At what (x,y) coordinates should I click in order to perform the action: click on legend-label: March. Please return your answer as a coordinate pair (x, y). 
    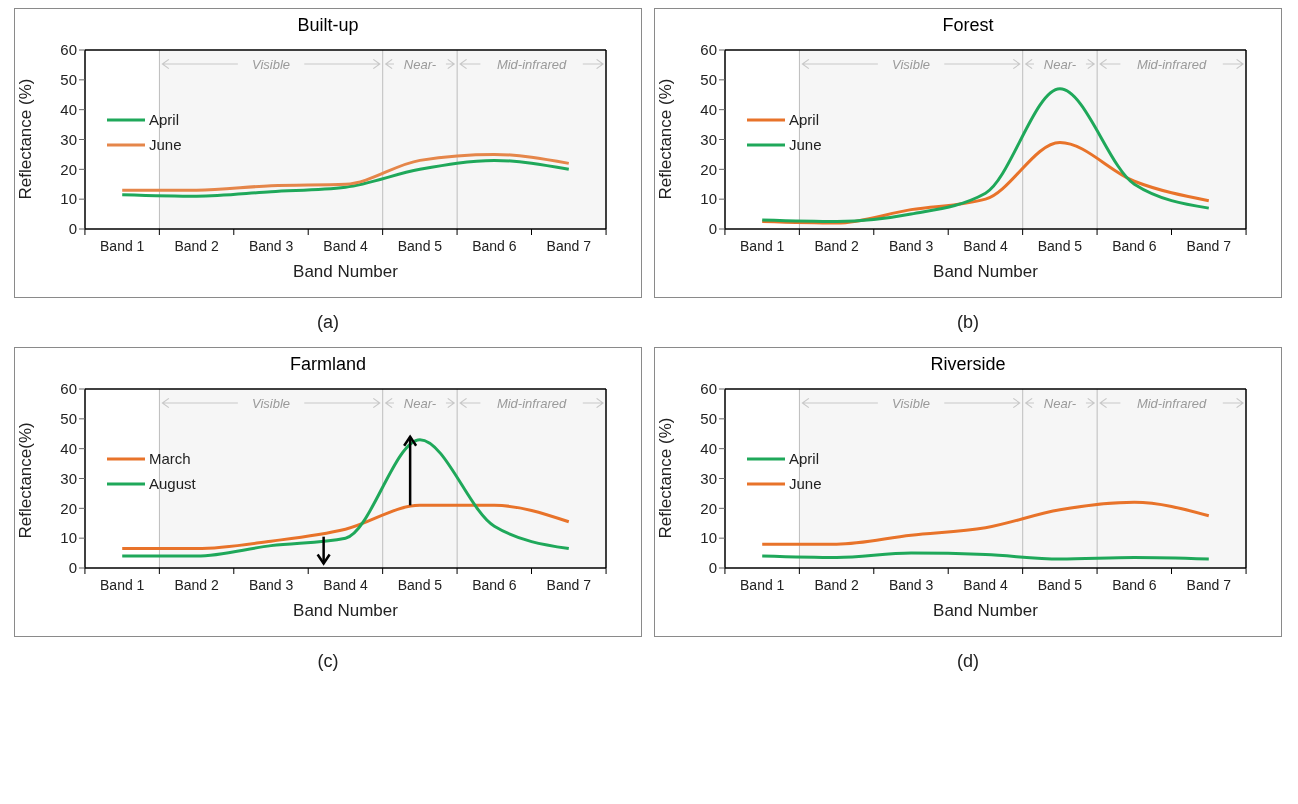
    Looking at the image, I should click on (170, 458).